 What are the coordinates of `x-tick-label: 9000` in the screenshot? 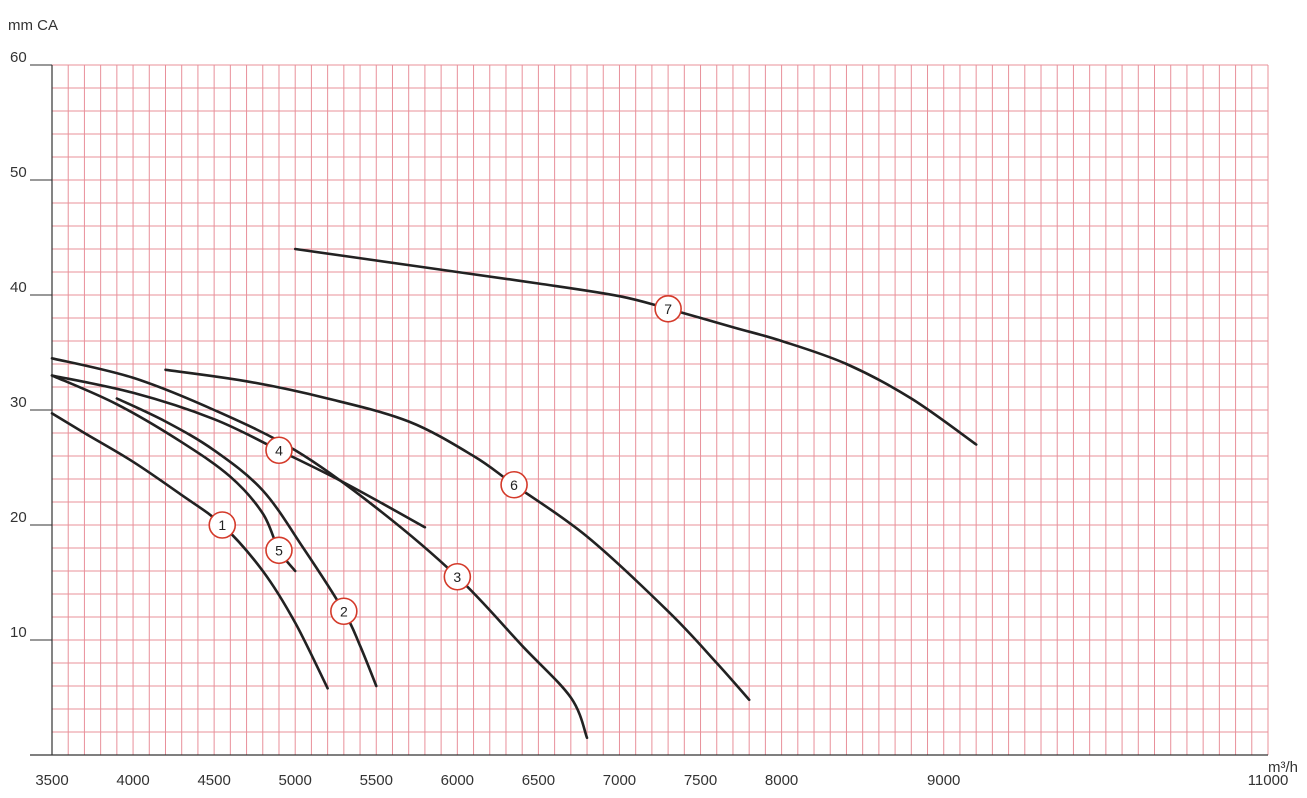 It's located at (943, 780).